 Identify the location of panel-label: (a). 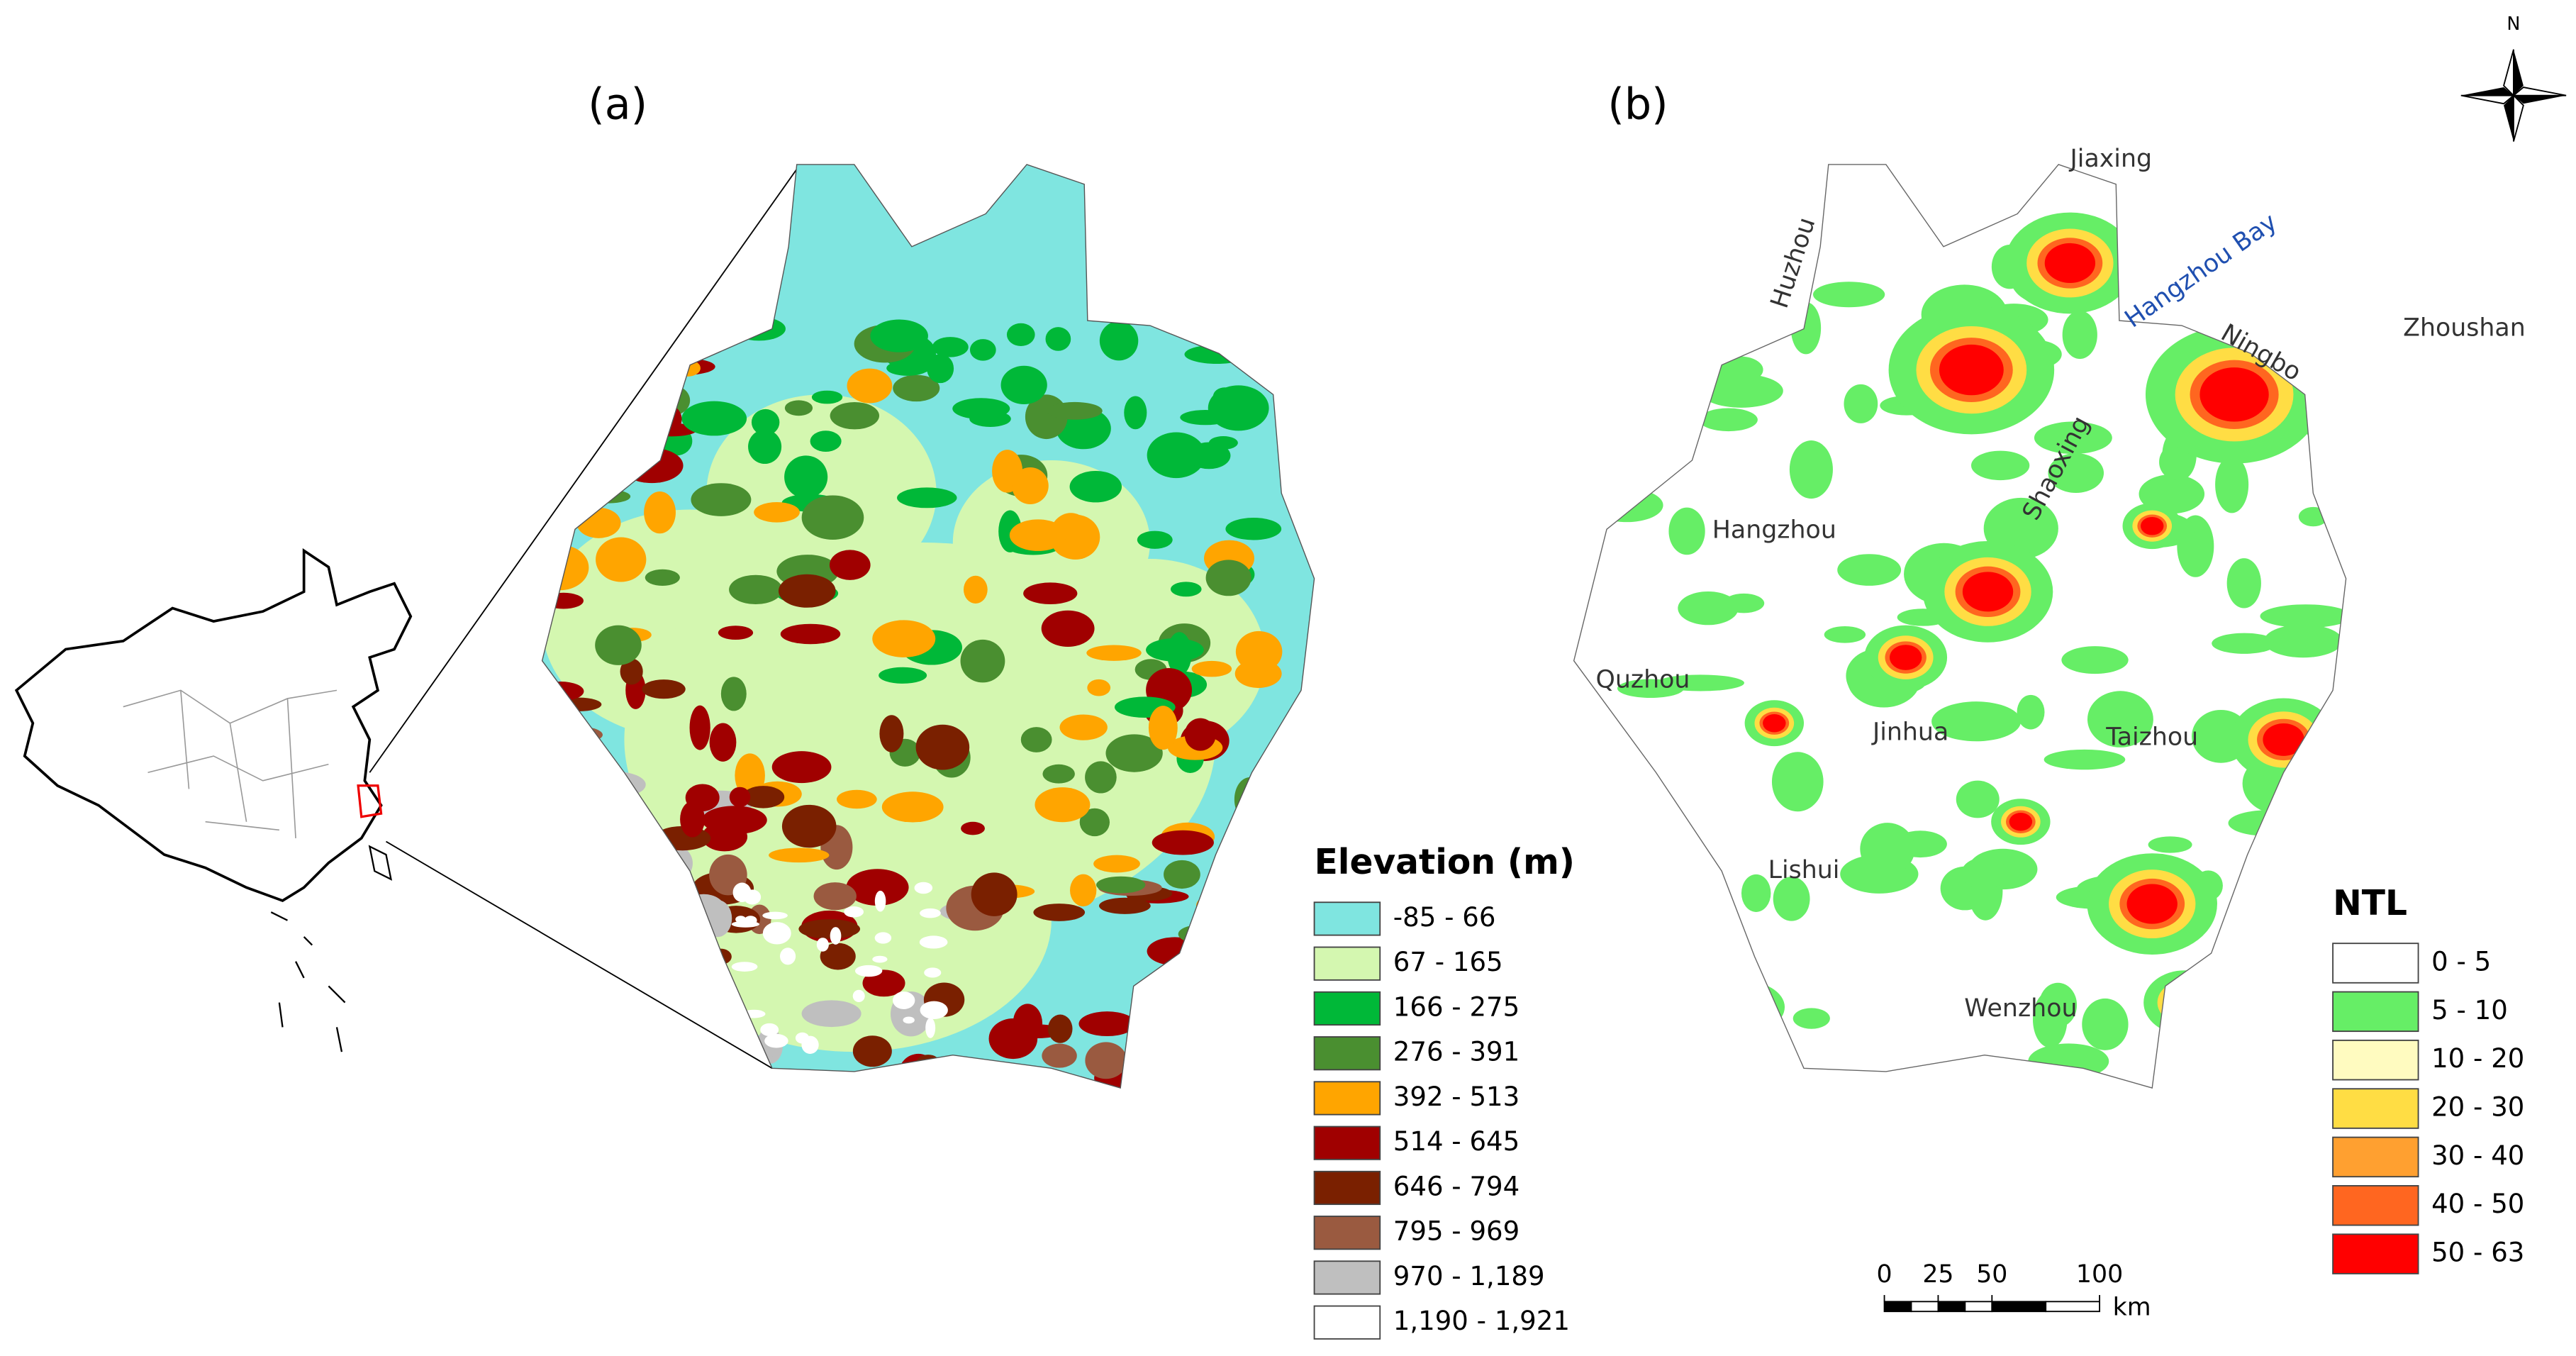
(617, 104).